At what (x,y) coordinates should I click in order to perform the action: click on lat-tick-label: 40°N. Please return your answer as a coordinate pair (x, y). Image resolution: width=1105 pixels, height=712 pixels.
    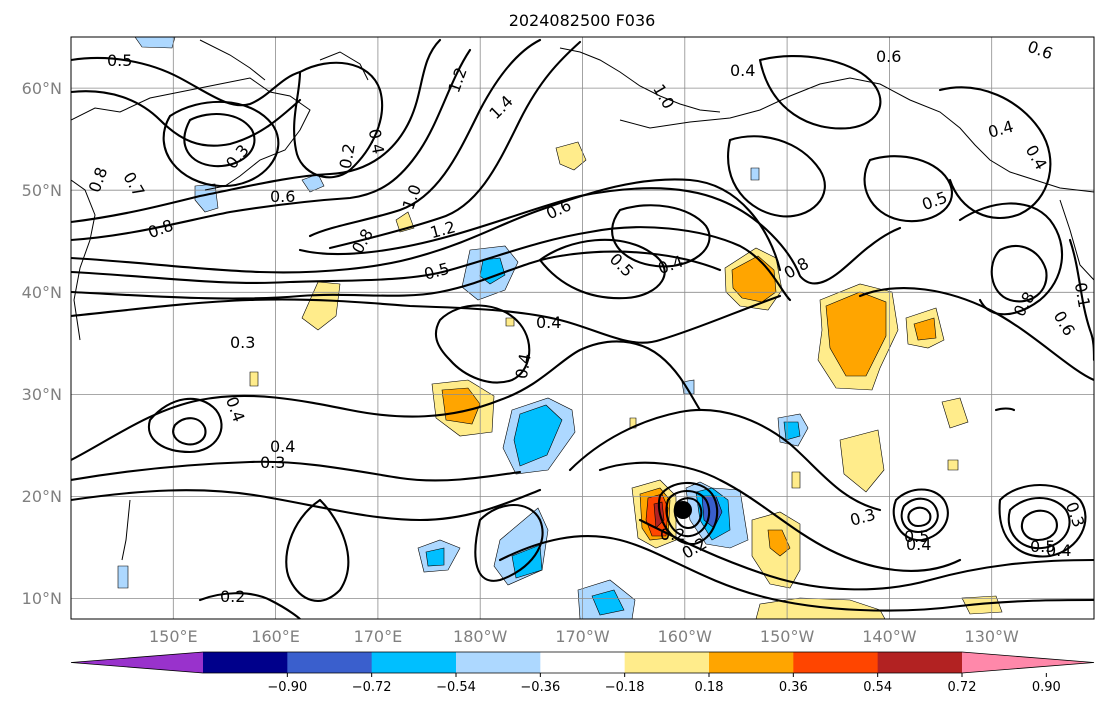
    Looking at the image, I should click on (42, 292).